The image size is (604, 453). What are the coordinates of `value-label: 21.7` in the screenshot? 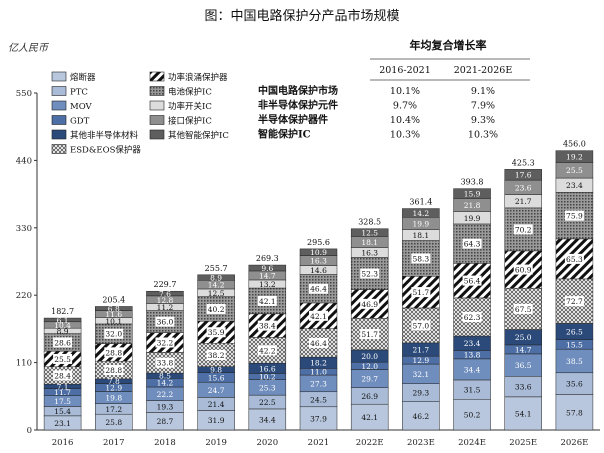 It's located at (421, 350).